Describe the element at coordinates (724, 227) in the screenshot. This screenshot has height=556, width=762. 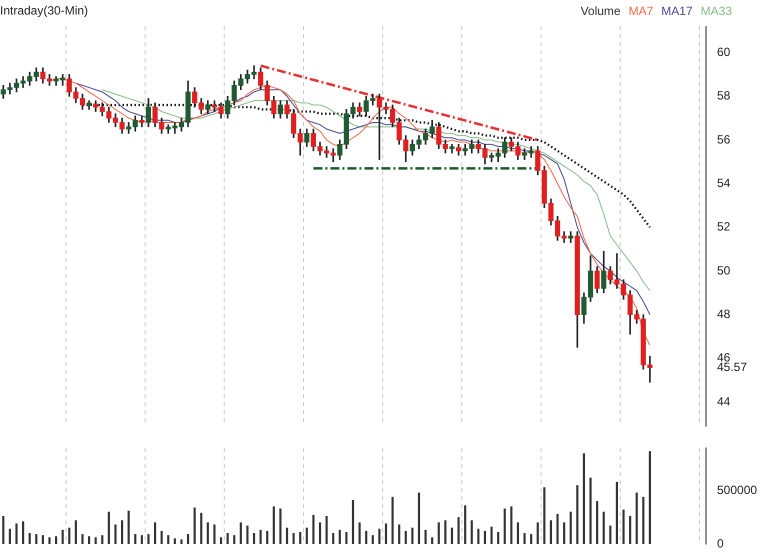
I see `y-tick-label: 52` at that location.